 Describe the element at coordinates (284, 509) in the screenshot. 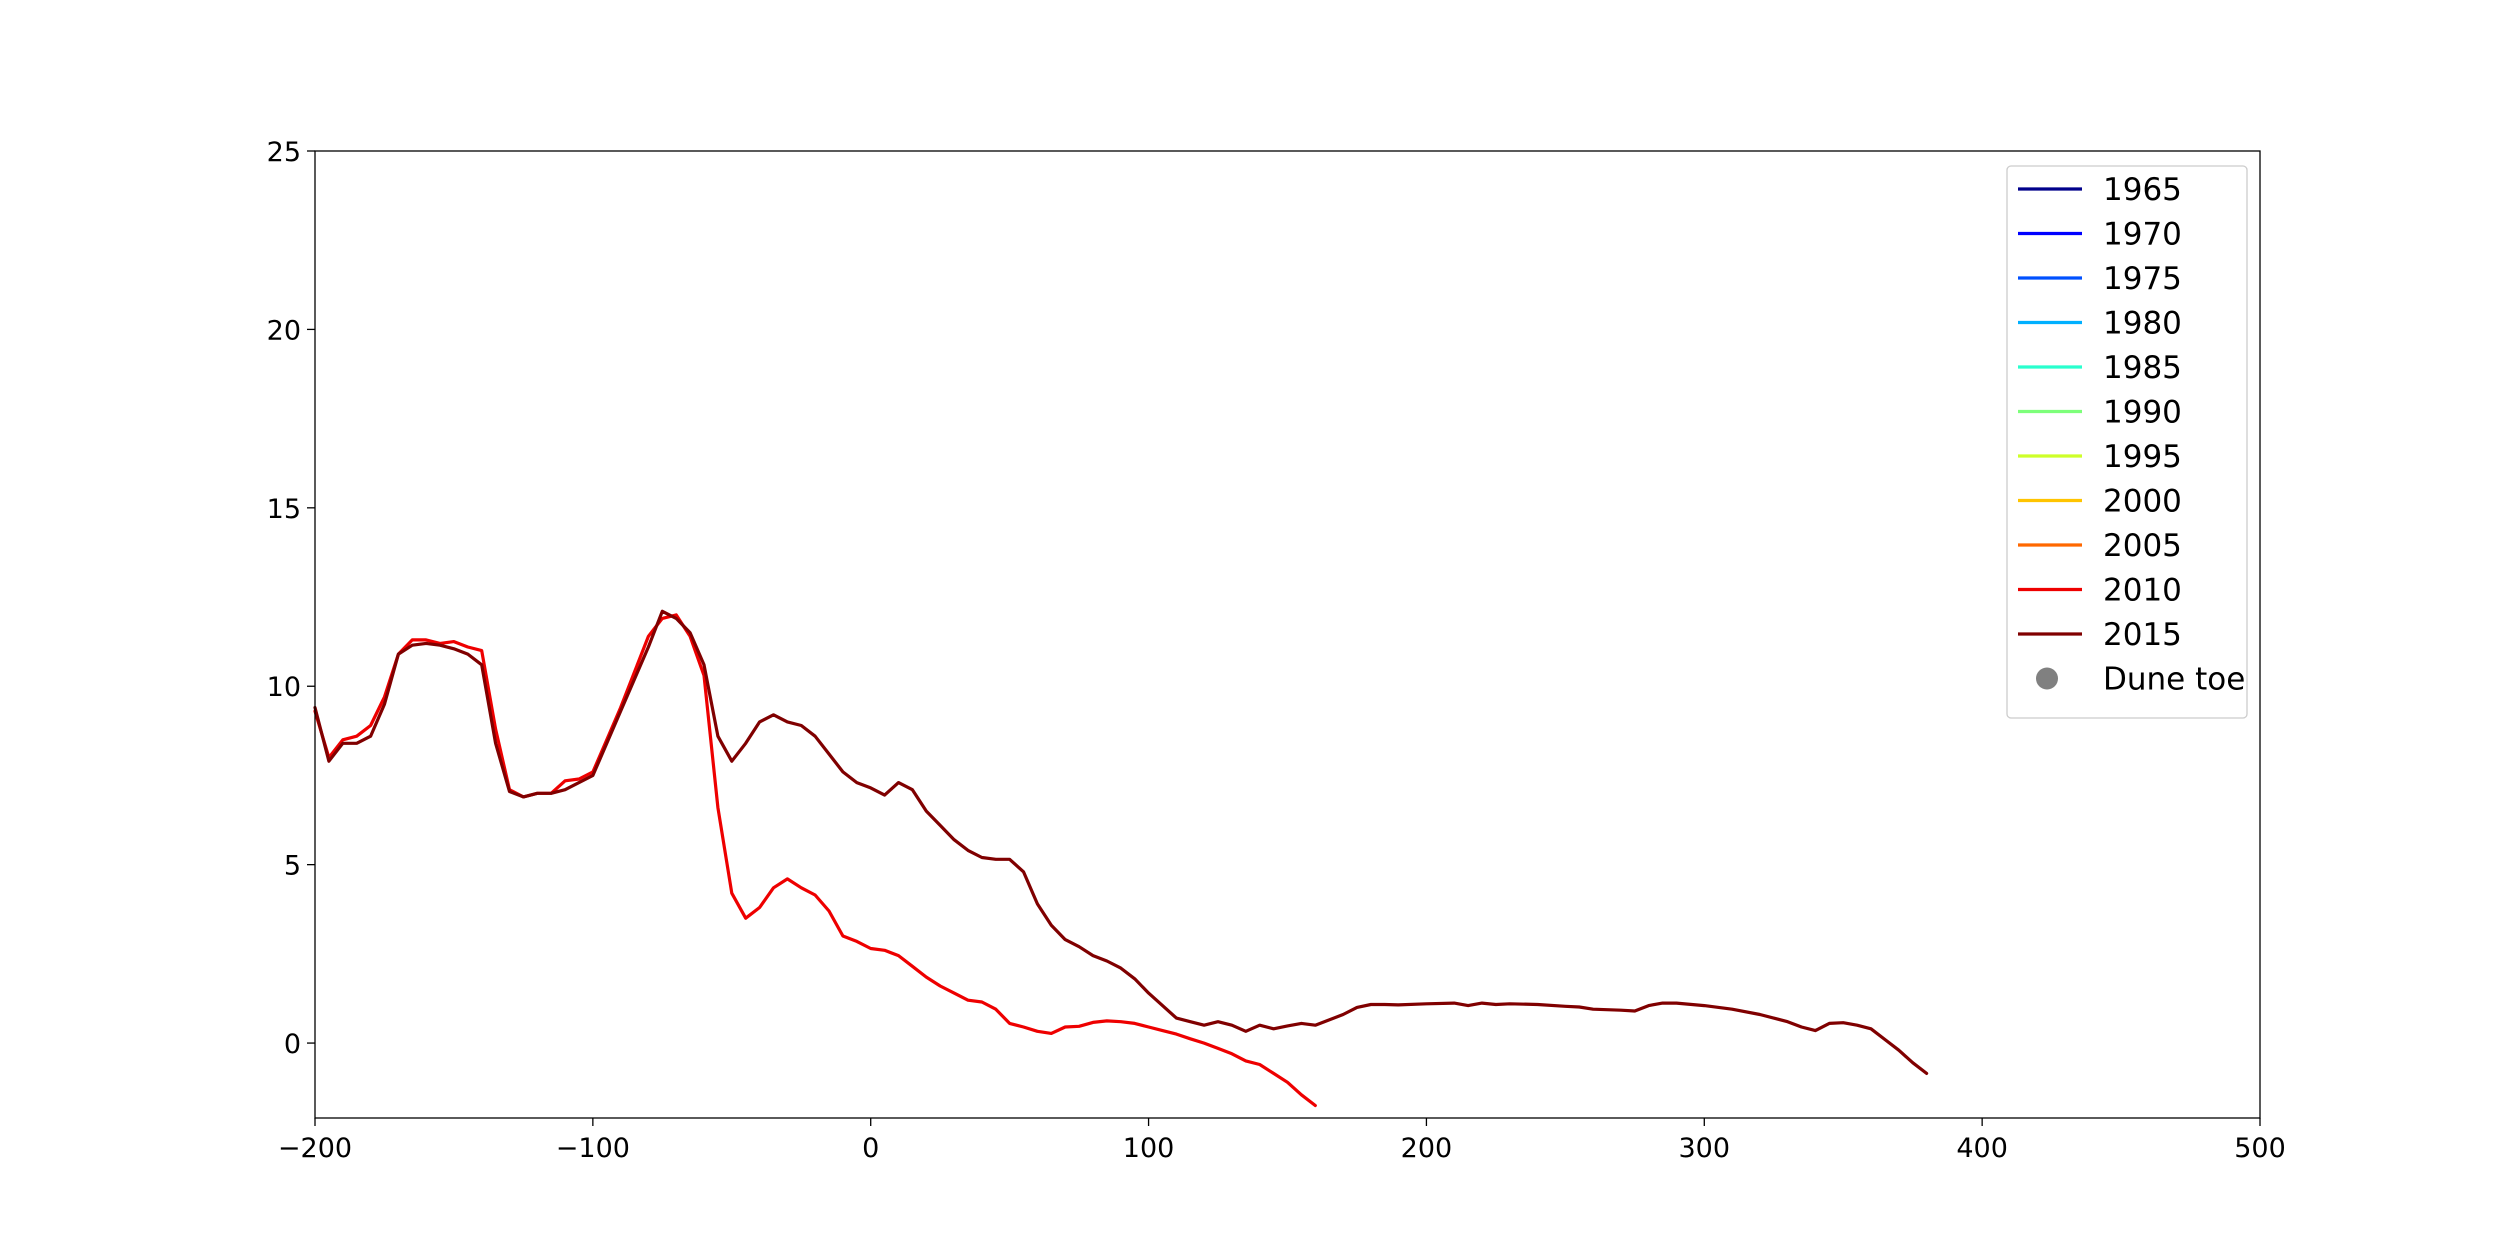

I see `y-tick-label: 15` at that location.